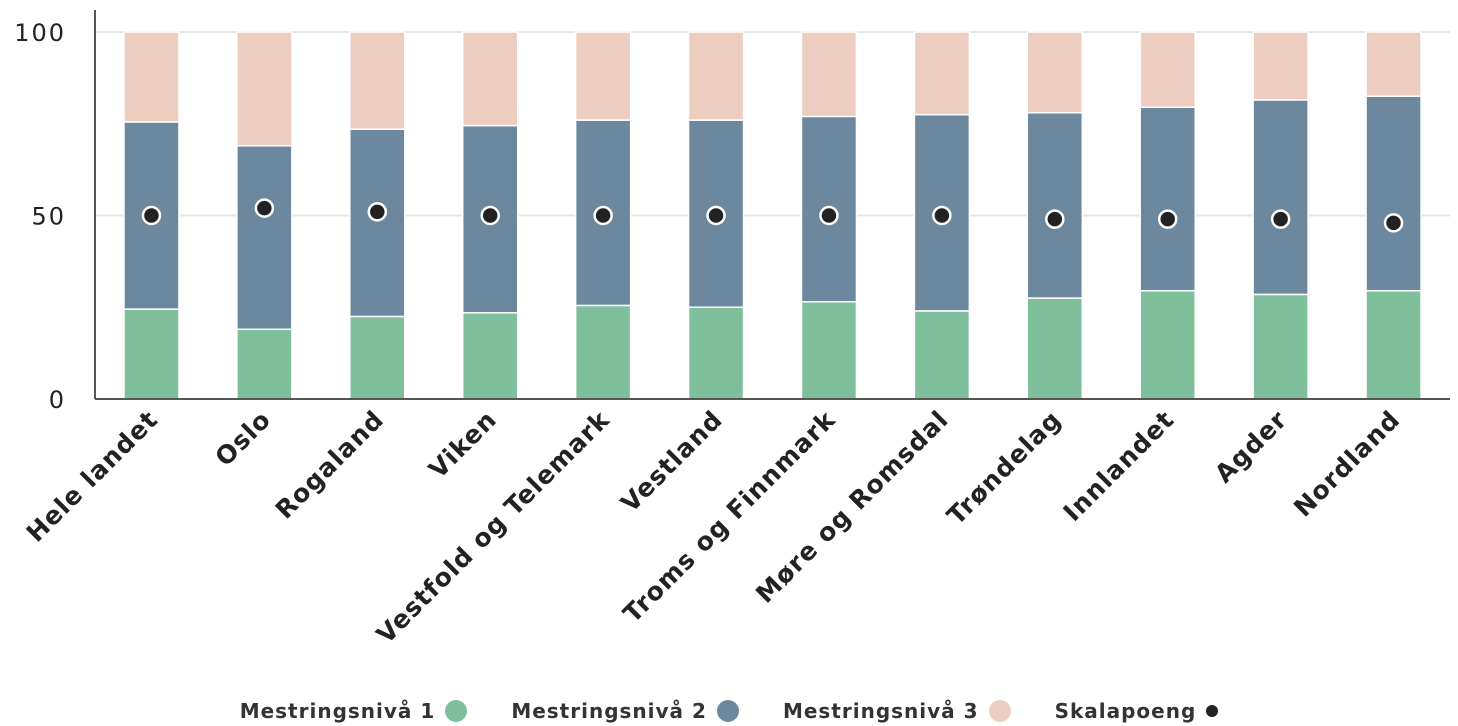 The height and width of the screenshot is (726, 1458). I want to click on y-tick-label: 0, so click(57, 400).